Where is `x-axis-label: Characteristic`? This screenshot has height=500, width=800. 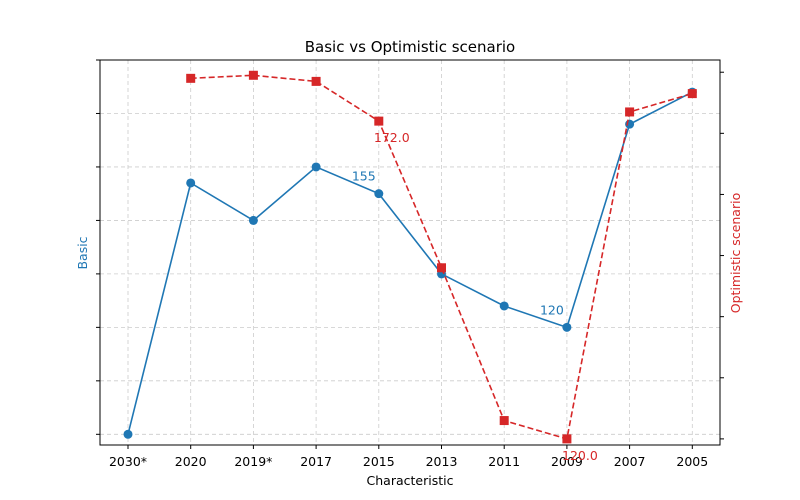 x-axis-label: Characteristic is located at coordinates (410, 480).